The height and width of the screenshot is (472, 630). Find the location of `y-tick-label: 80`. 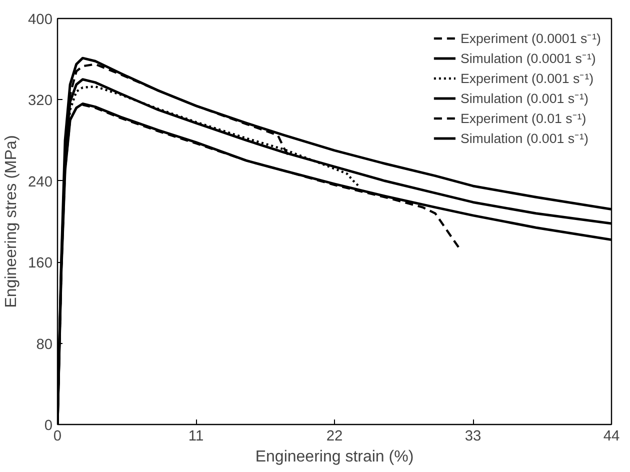

y-tick-label: 80 is located at coordinates (44, 344).